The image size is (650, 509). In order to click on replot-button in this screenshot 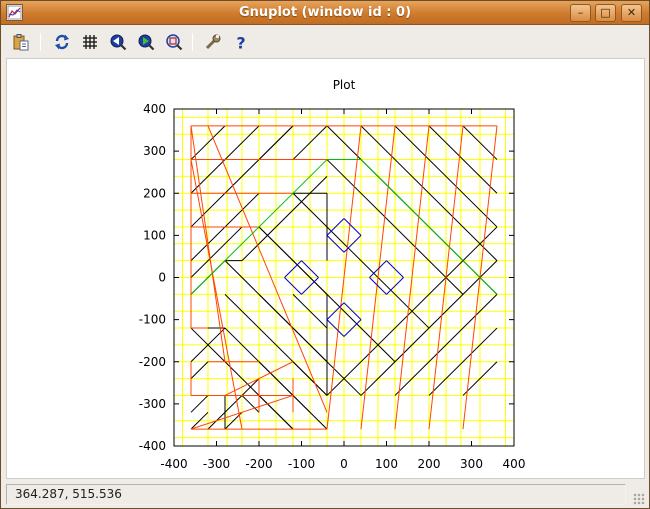, I will do `click(62, 42)`.